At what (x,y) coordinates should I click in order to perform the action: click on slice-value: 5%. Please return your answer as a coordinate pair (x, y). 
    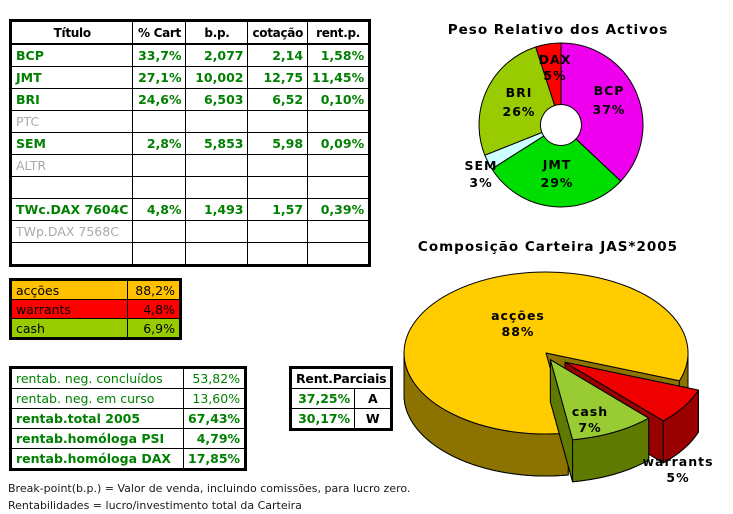
    Looking at the image, I should click on (677, 477).